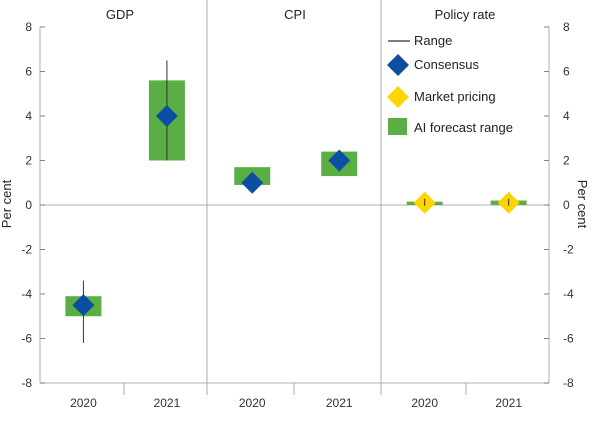  I want to click on panel-title-policy-rate: Policy rate, so click(465, 14).